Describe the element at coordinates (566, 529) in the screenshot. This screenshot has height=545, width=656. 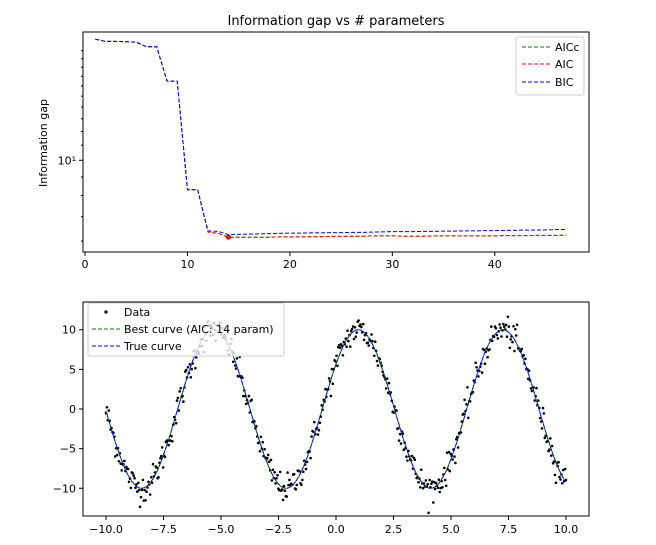
I see `x-tick-label: 10.0` at that location.